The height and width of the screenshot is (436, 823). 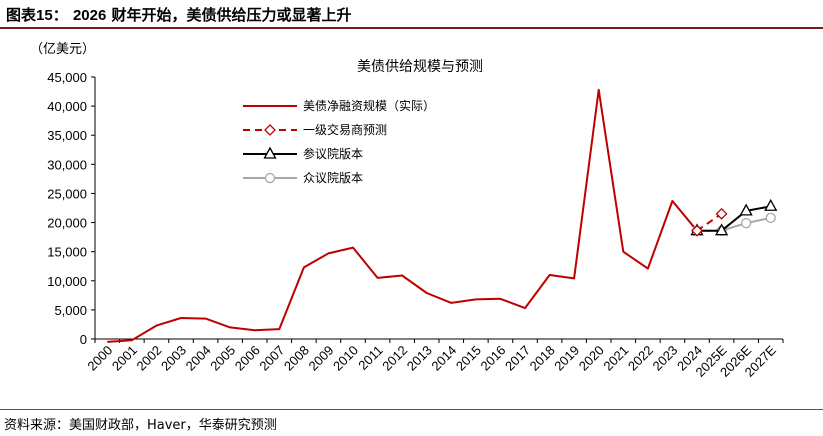 What do you see at coordinates (83, 339) in the screenshot?
I see `y-tick-label: 0` at bounding box center [83, 339].